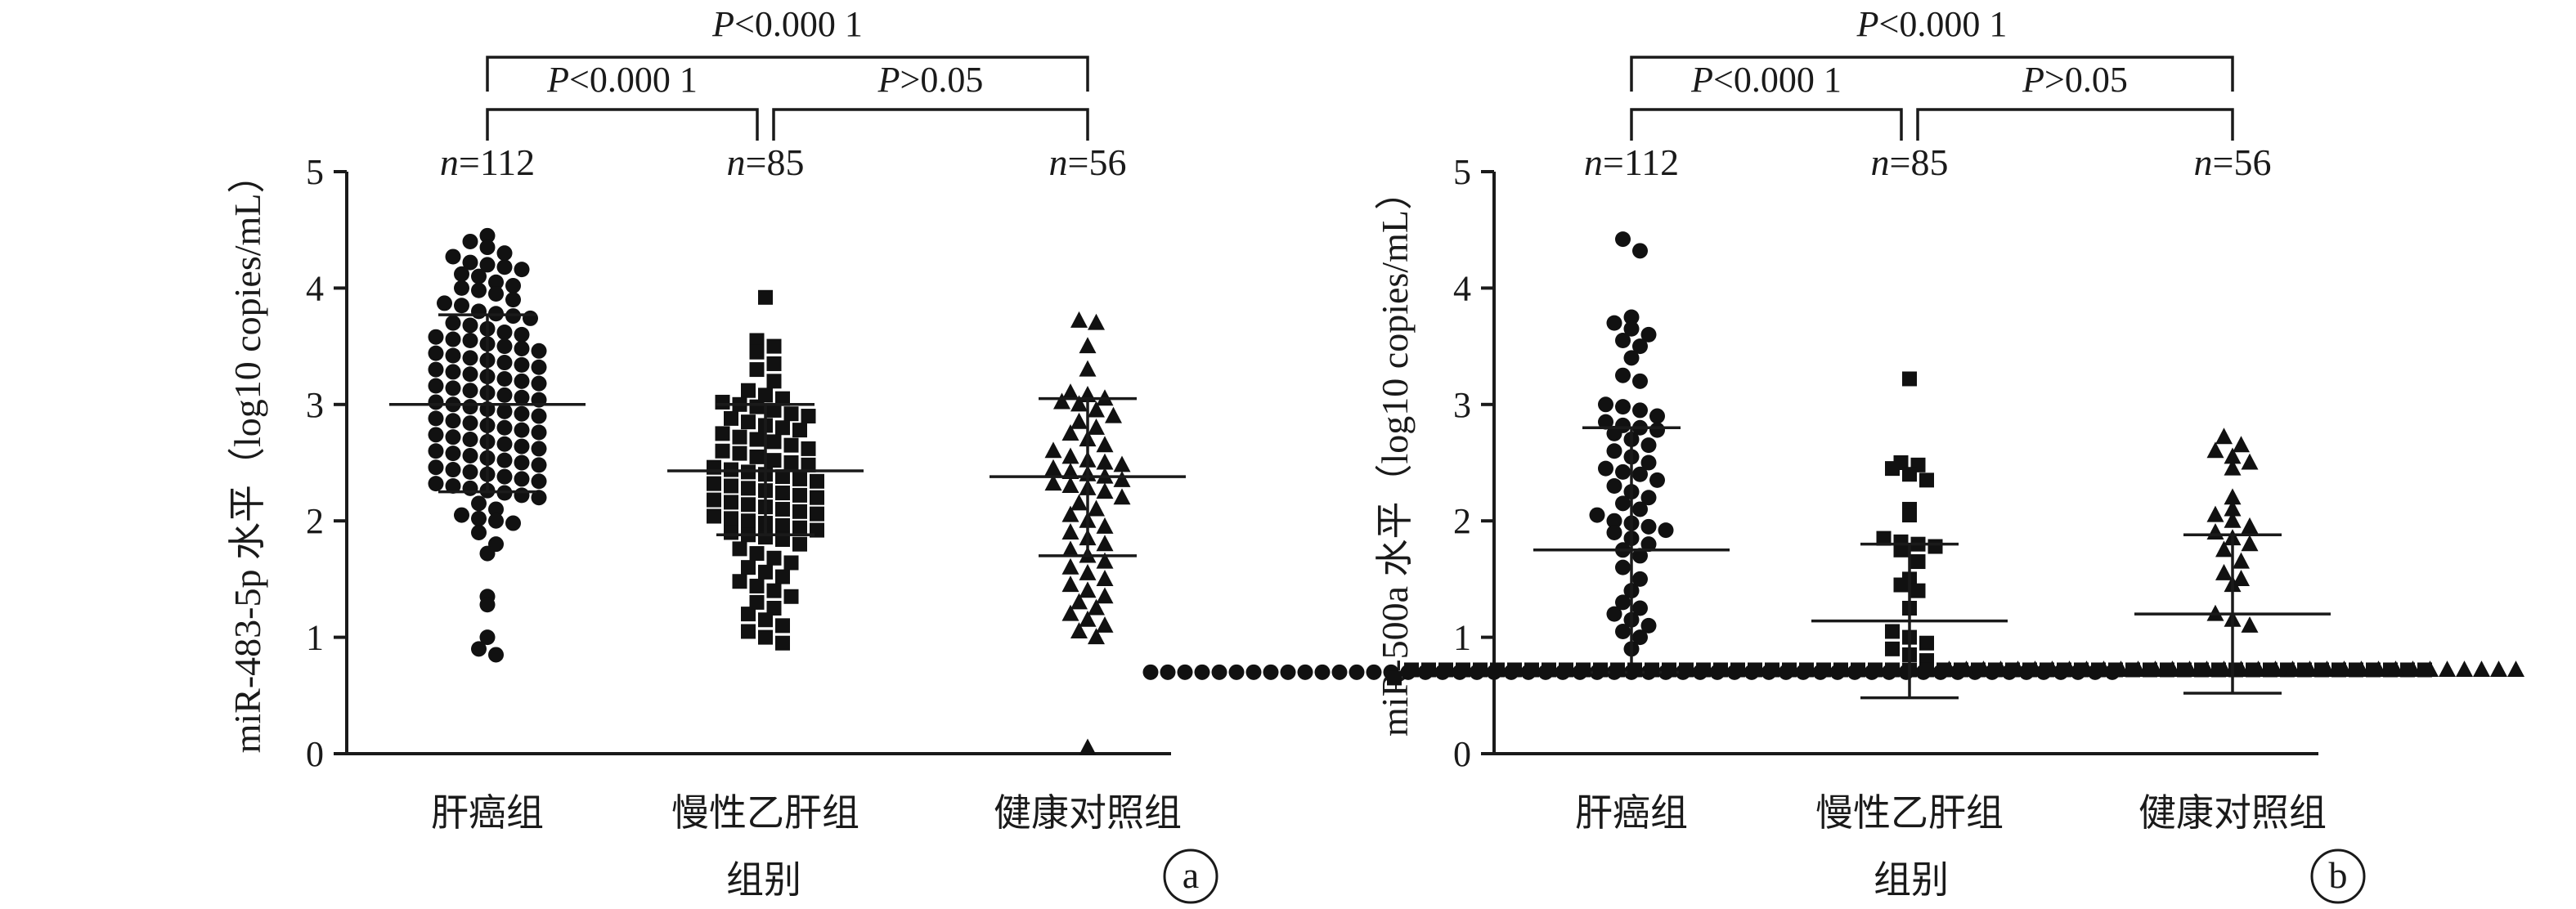 This screenshot has width=2576, height=909. What do you see at coordinates (2242, 162) in the screenshot?
I see `n-label-value: =56` at bounding box center [2242, 162].